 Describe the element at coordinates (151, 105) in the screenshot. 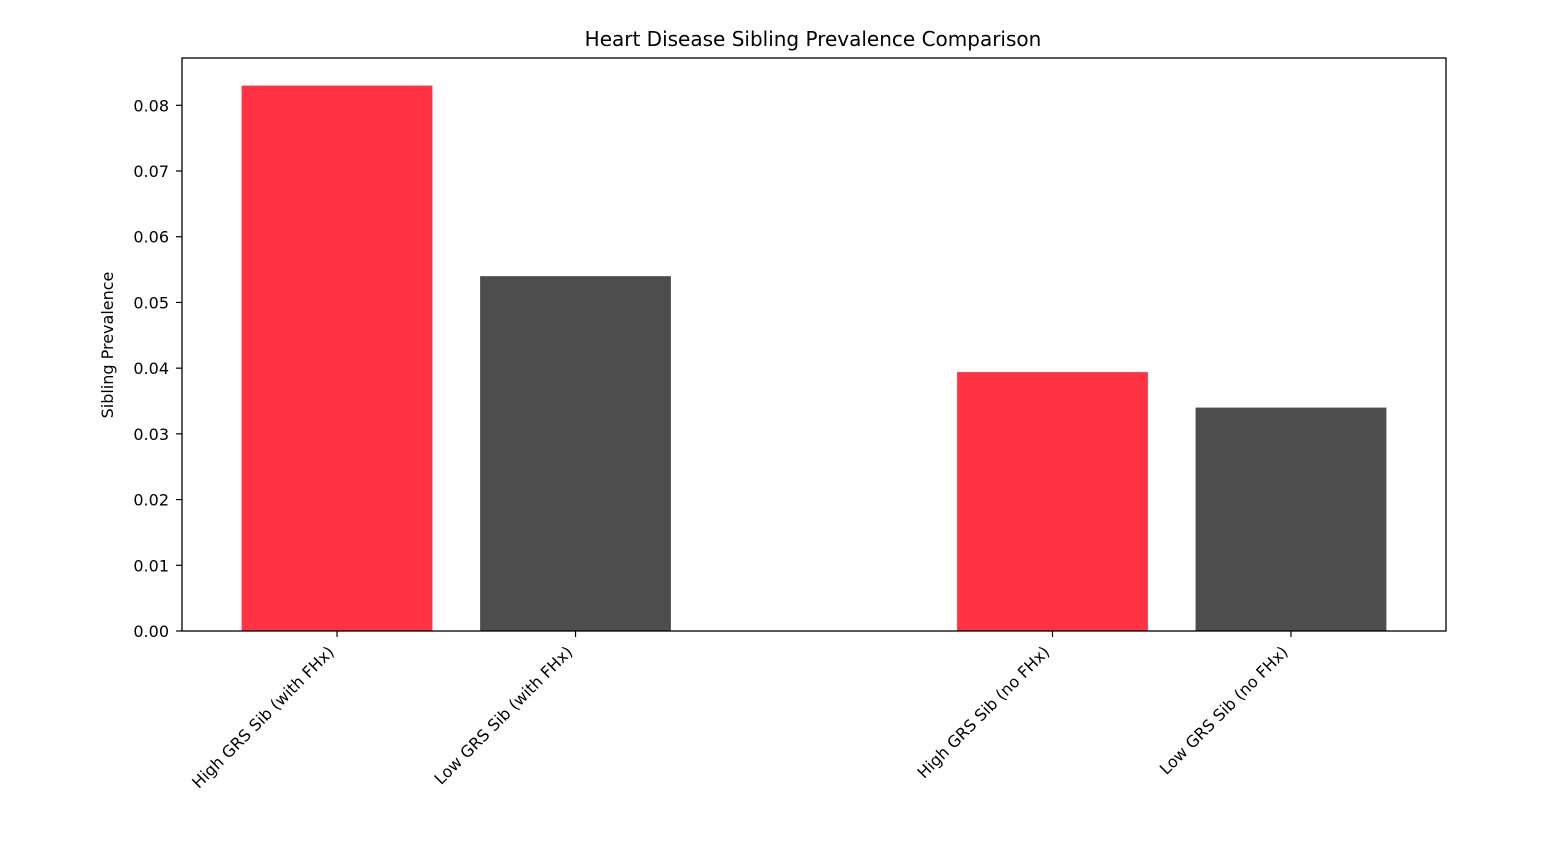

I see `y-tick-label: 0.08` at that location.